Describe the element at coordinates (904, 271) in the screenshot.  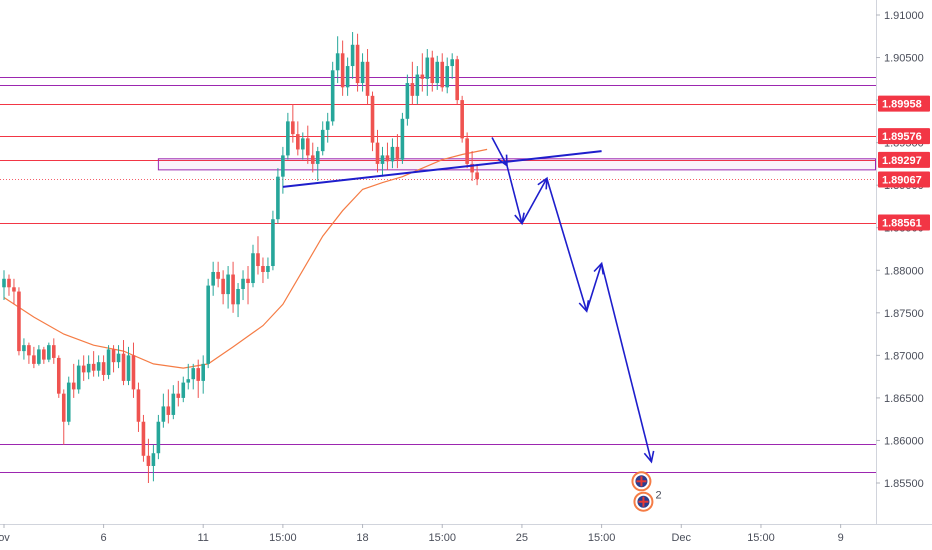
I see `price-tick-label: 1.88000` at that location.